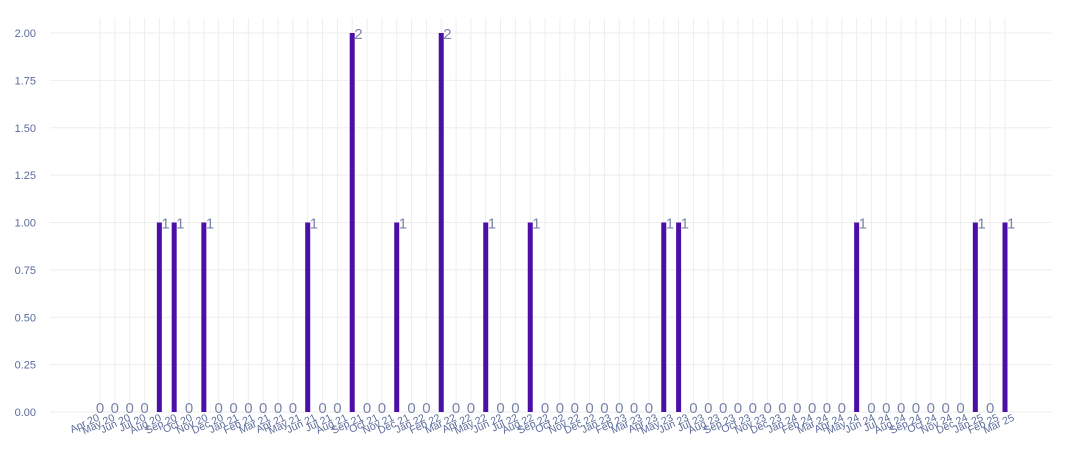 This screenshot has height=465, width=1067. I want to click on y-tick-label: 0.25, so click(25, 366).